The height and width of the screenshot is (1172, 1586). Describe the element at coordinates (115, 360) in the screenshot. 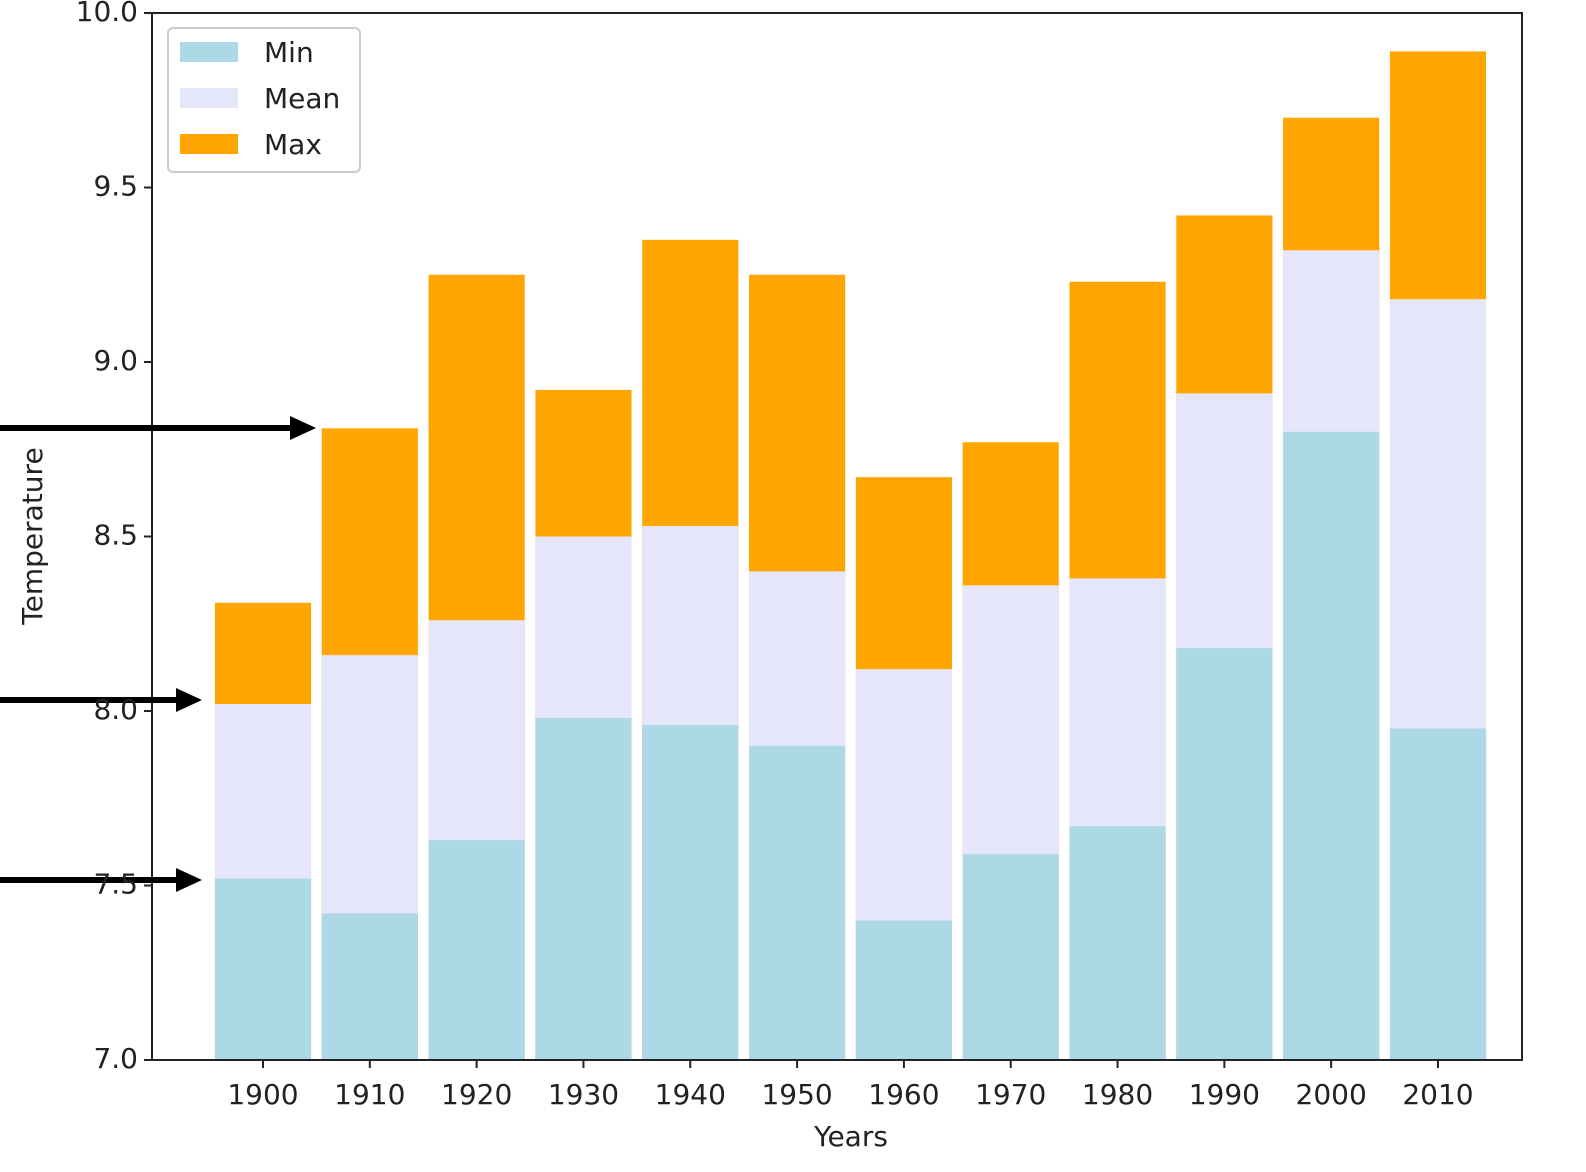

I see `y-tick-label: 9.0` at that location.